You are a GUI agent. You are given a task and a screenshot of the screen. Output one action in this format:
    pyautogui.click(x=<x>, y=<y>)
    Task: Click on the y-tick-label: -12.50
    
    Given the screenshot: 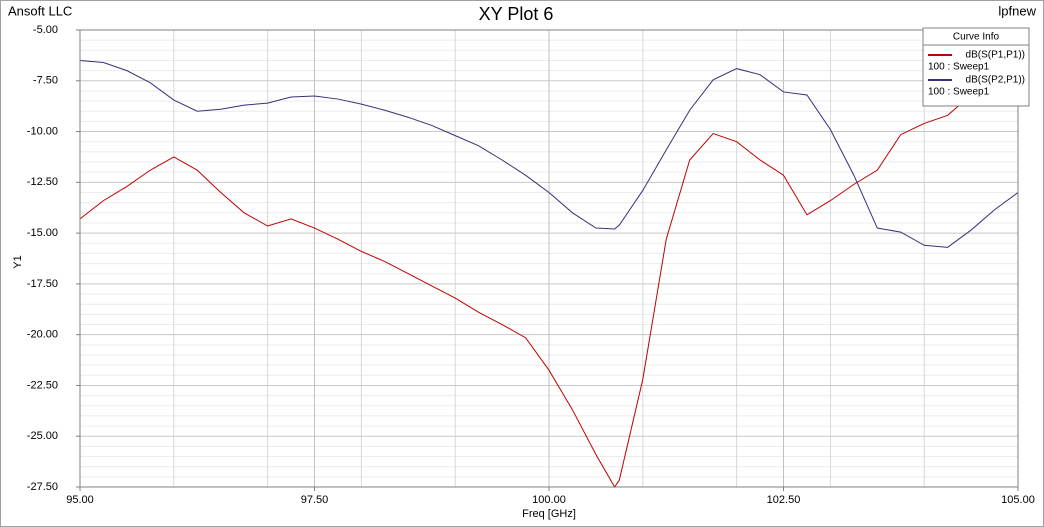 What is the action you would take?
    pyautogui.click(x=42, y=182)
    